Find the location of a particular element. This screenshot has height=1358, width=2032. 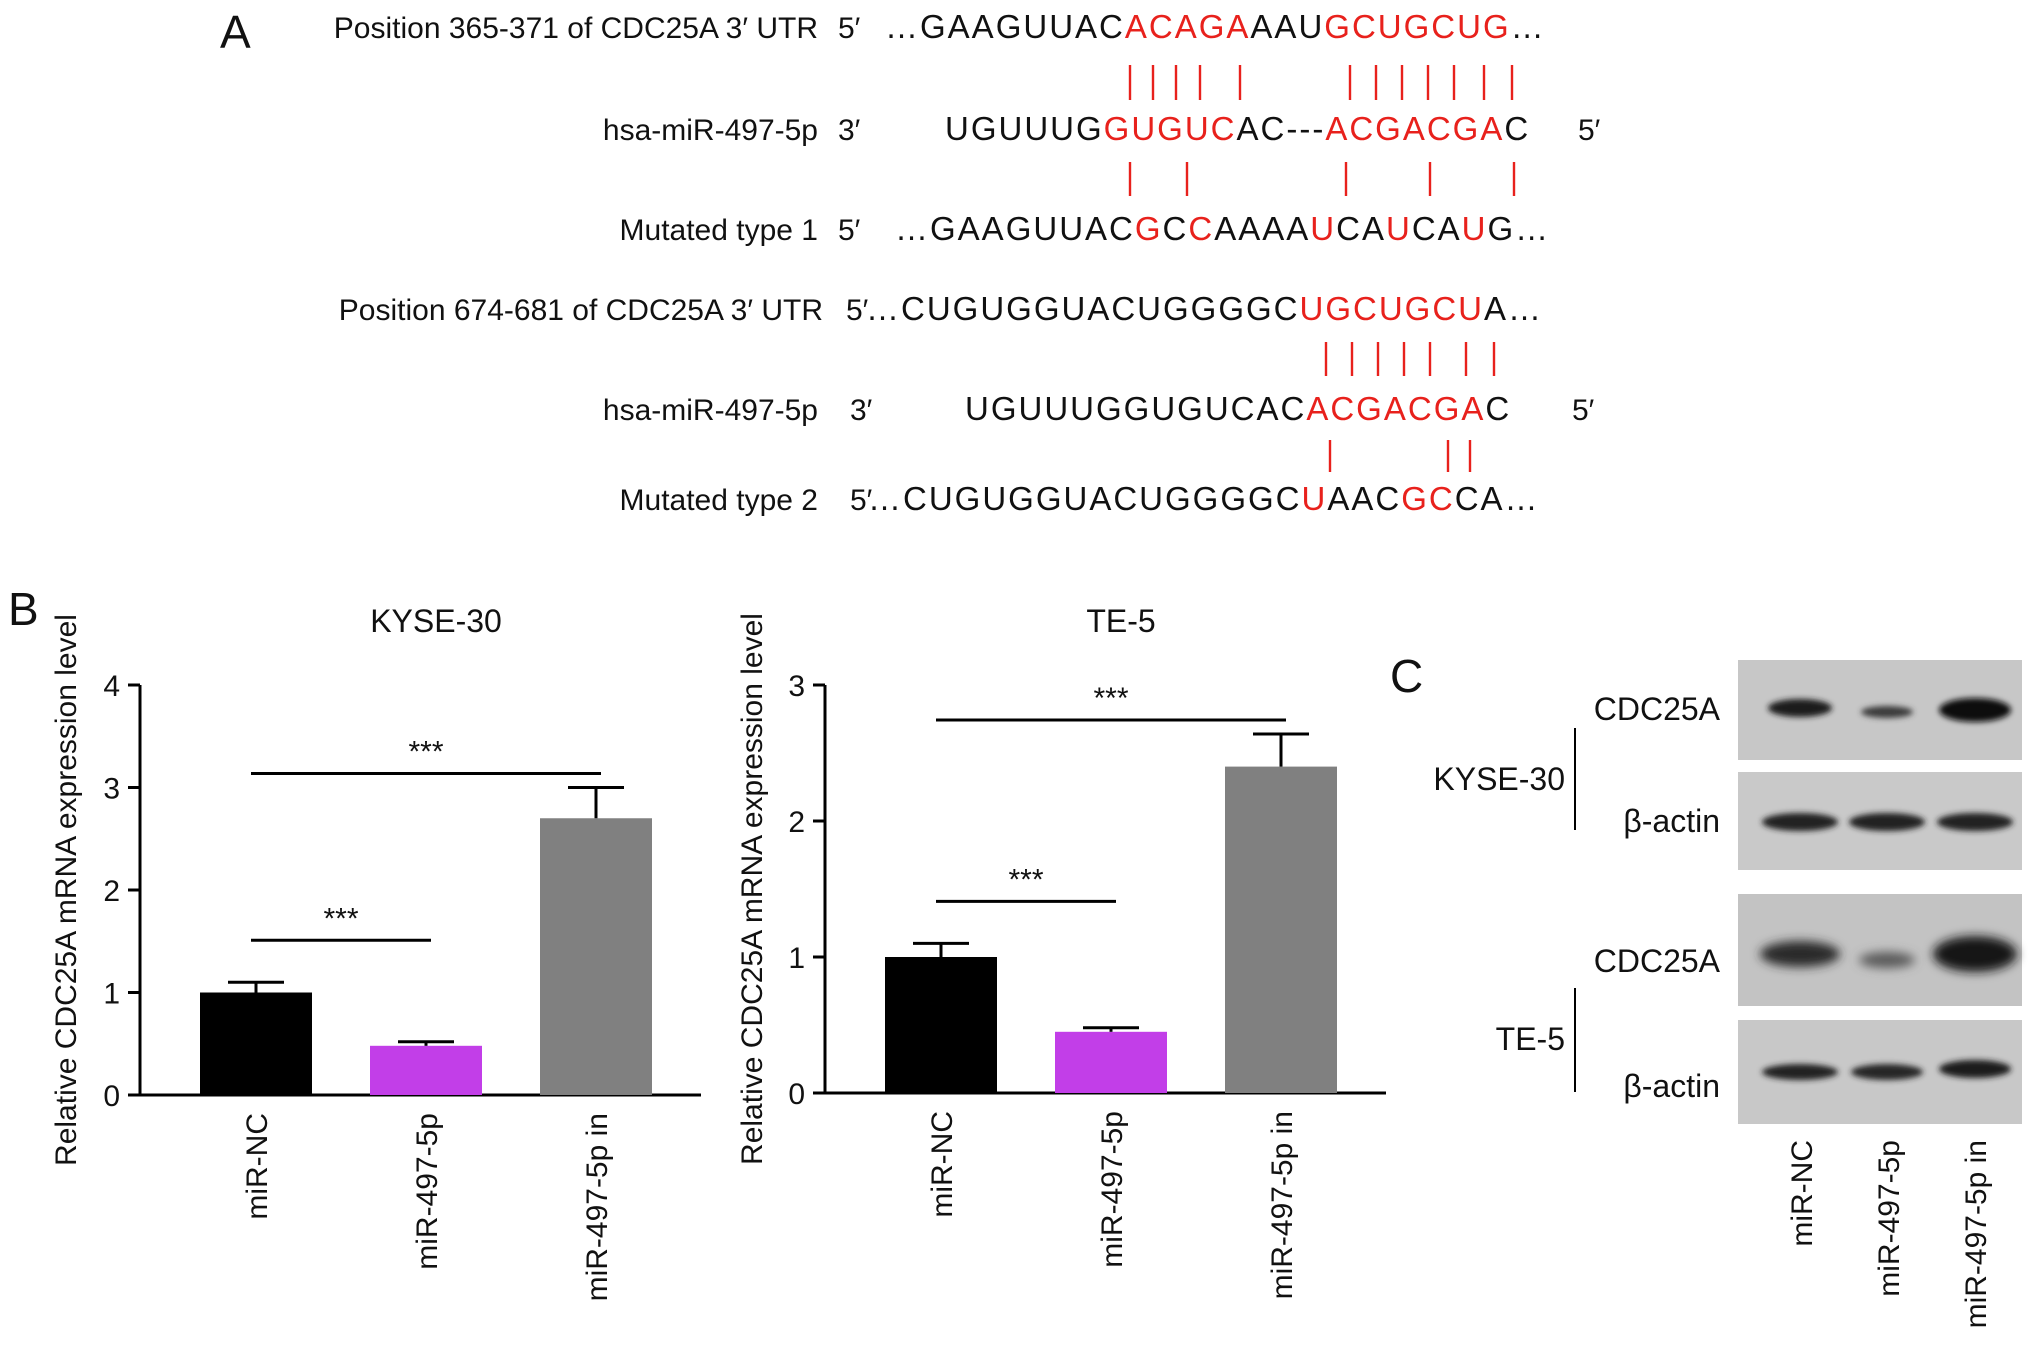

kyse30-label: KYSE-30 is located at coordinates (1499, 779).